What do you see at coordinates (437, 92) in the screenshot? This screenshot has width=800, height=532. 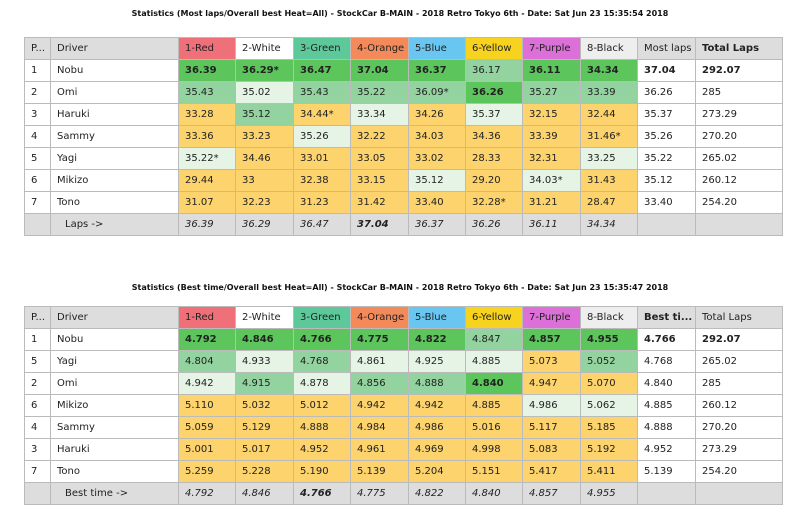 I see `lane-cell: 36.09*` at bounding box center [437, 92].